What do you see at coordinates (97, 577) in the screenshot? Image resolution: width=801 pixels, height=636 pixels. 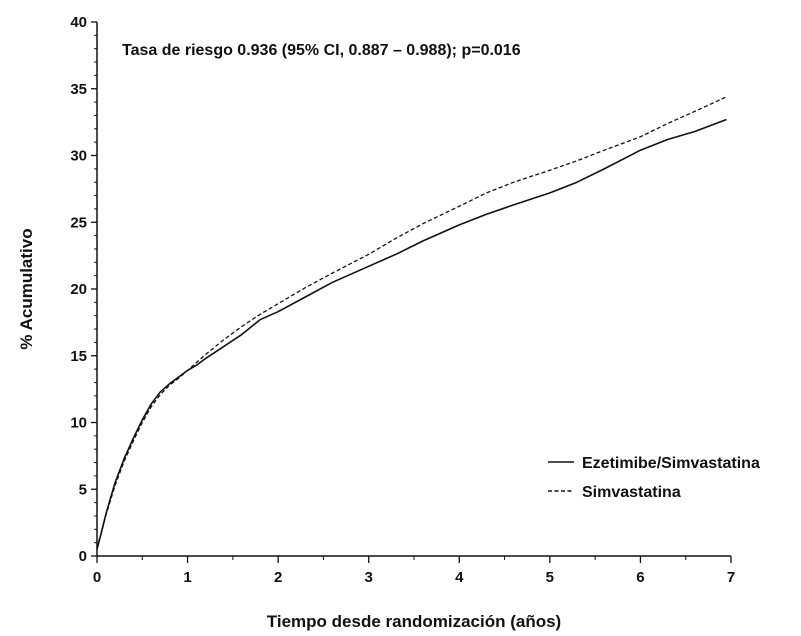 I see `x-tick-label: 0` at bounding box center [97, 577].